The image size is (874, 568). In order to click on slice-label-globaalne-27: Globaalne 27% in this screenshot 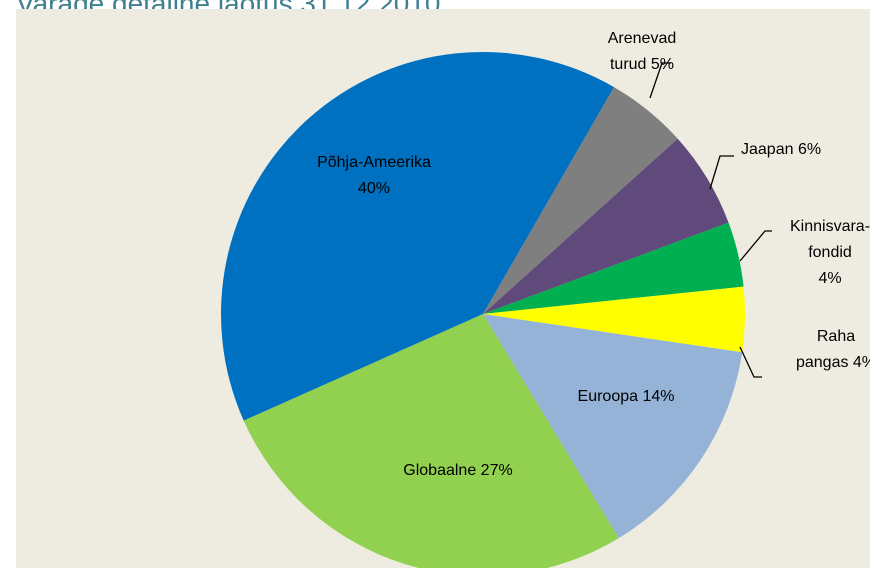, I will do `click(457, 470)`.